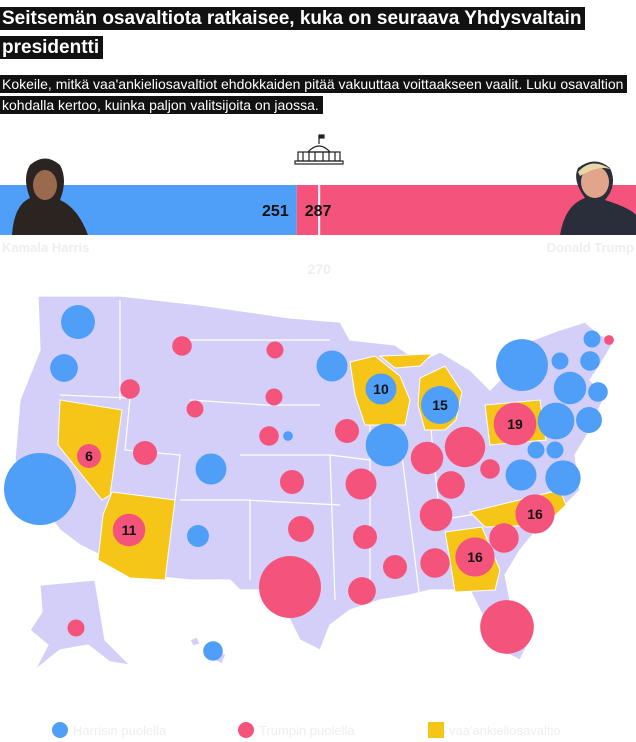 Image resolution: width=636 pixels, height=742 pixels. Describe the element at coordinates (598, 198) in the screenshot. I see `trump-portrait` at that location.